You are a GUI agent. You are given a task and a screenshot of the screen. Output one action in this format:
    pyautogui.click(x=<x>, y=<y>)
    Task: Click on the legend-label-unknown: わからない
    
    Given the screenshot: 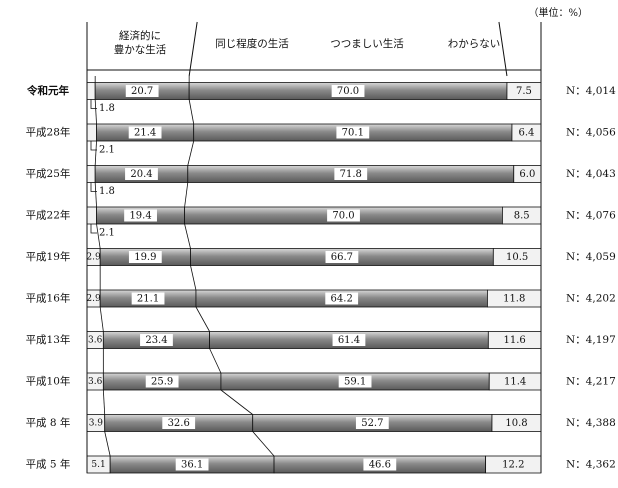 What is the action you would take?
    pyautogui.click(x=474, y=44)
    